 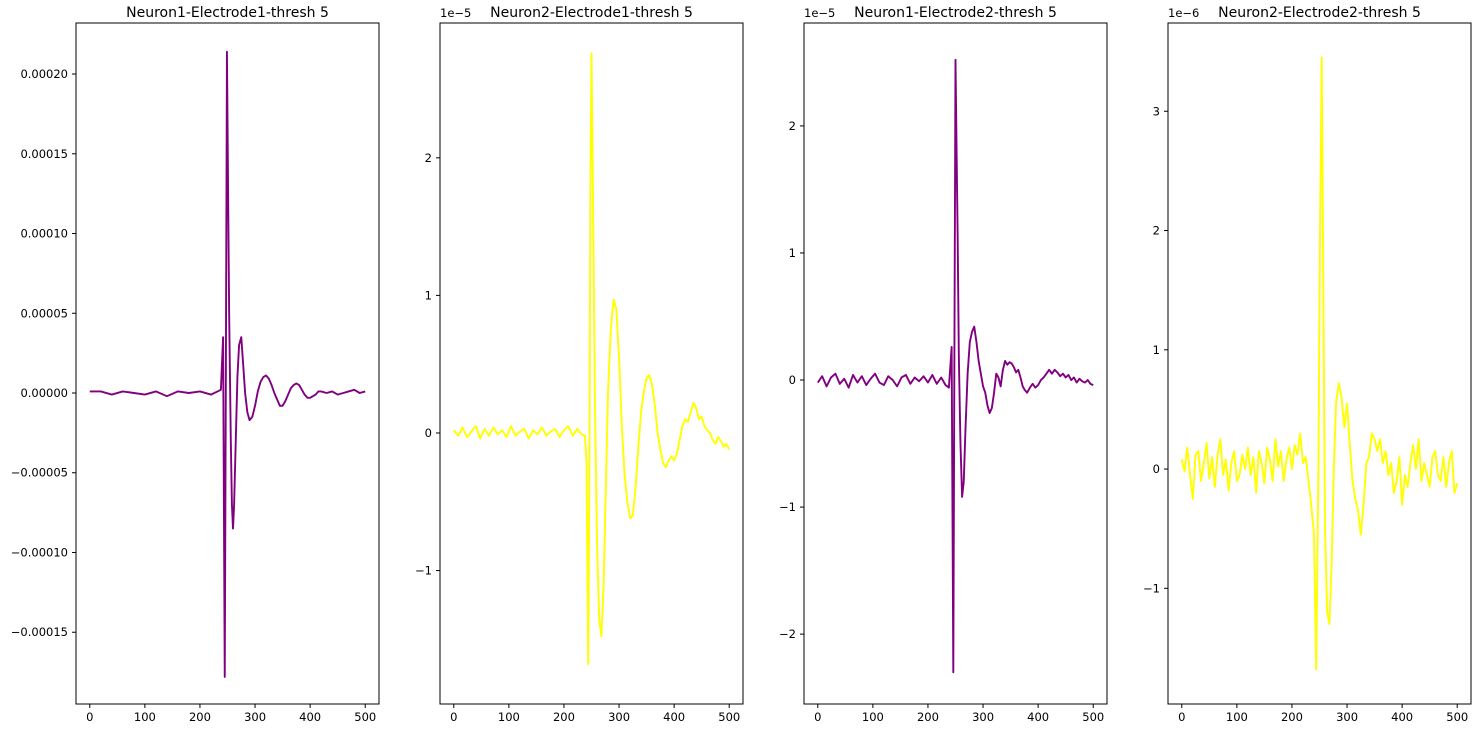 What do you see at coordinates (39, 552) in the screenshot?
I see `y-tick-label: −0.00010` at bounding box center [39, 552].